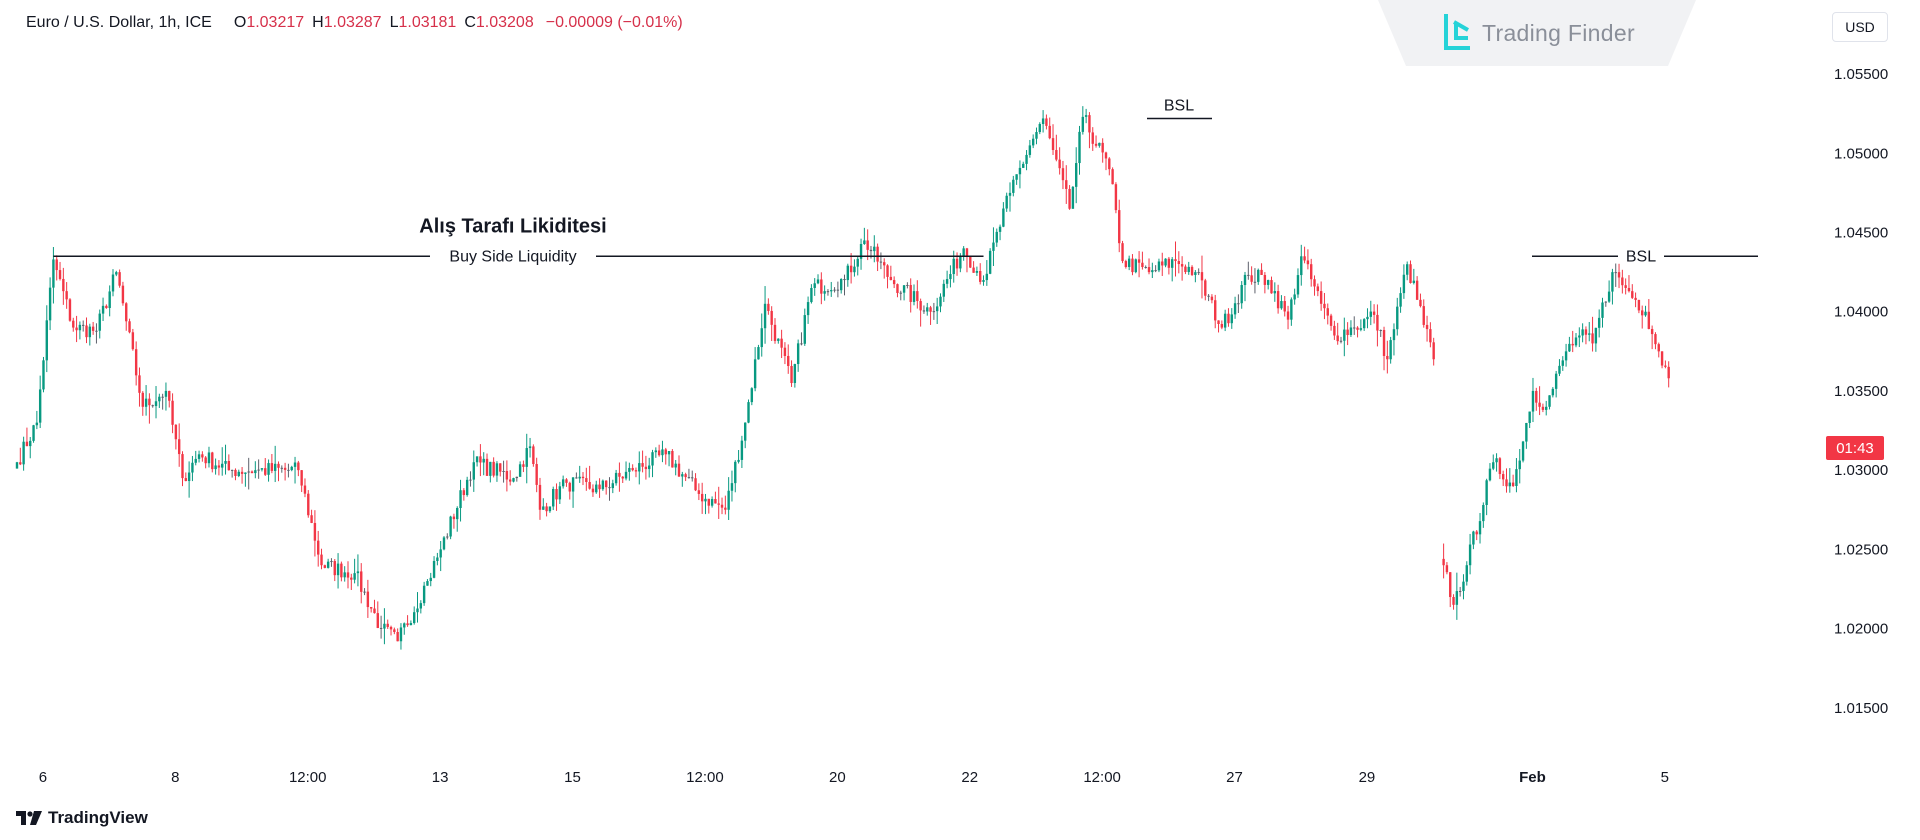 Image resolution: width=1920 pixels, height=840 pixels. What do you see at coordinates (854, 777) in the screenshot?
I see `x-axis: 6 8 12:00 13 15 12:00 20 22 12:00 27 29 Feb 5` at bounding box center [854, 777].